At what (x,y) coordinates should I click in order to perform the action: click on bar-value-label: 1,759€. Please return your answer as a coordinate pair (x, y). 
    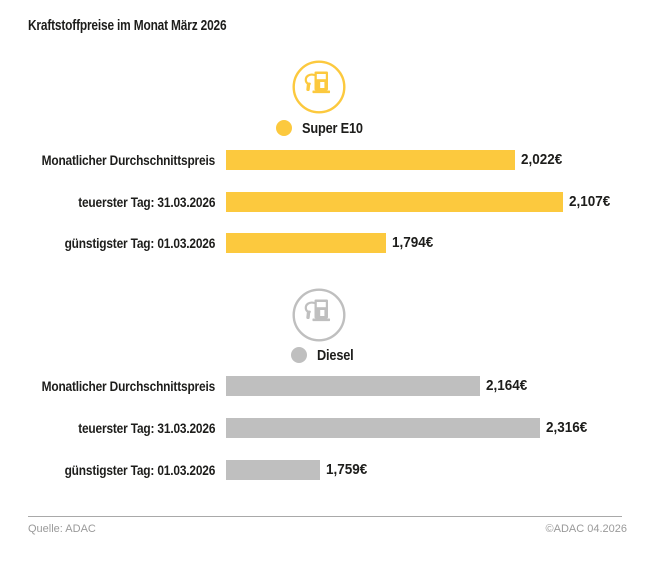
    Looking at the image, I should click on (347, 469).